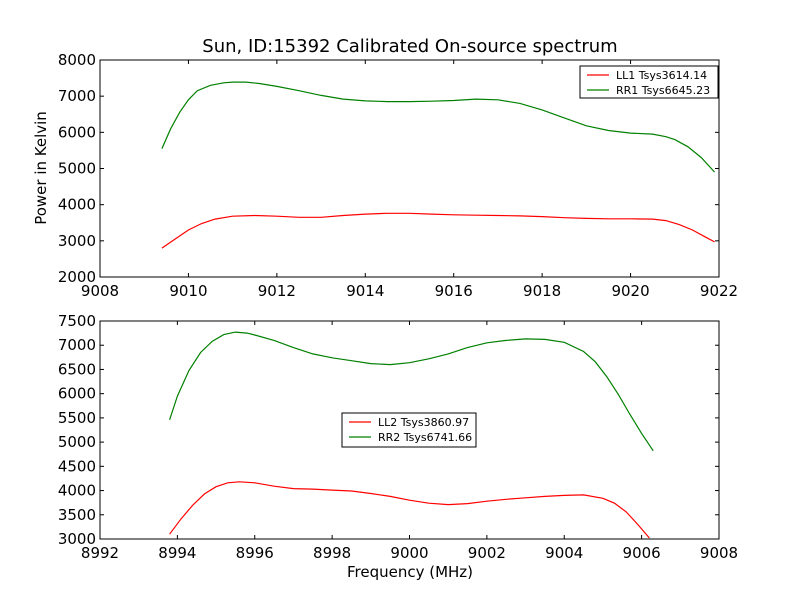  I want to click on x-axis-label: Frequency (MHz), so click(410, 572).